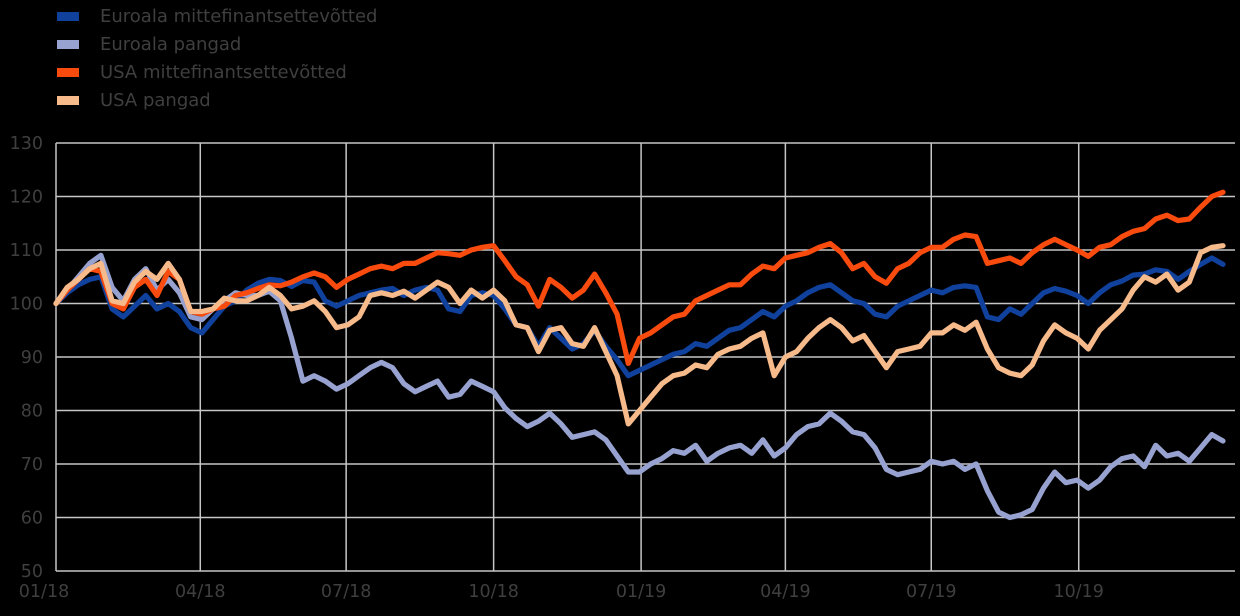 The height and width of the screenshot is (616, 1240). I want to click on legend-label: USA mittefinantsettevõtted, so click(223, 72).